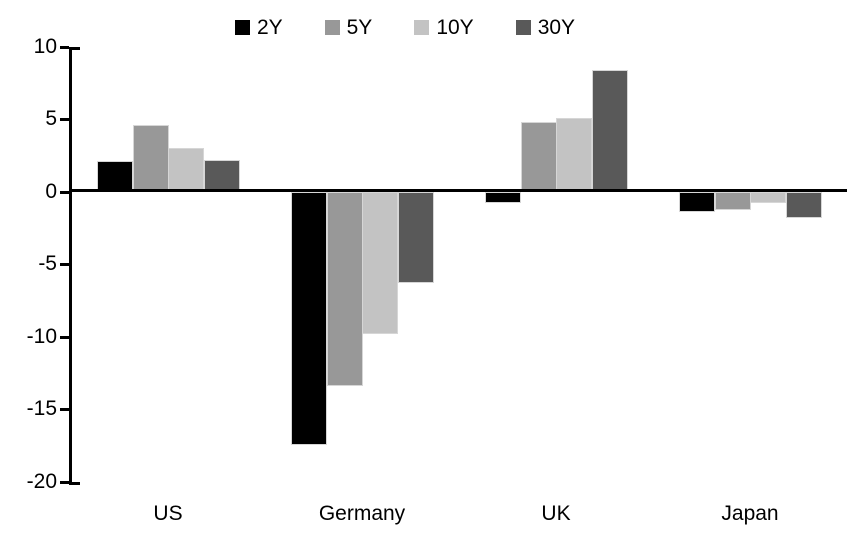  What do you see at coordinates (222, 175) in the screenshot?
I see `bar-us-30y` at bounding box center [222, 175].